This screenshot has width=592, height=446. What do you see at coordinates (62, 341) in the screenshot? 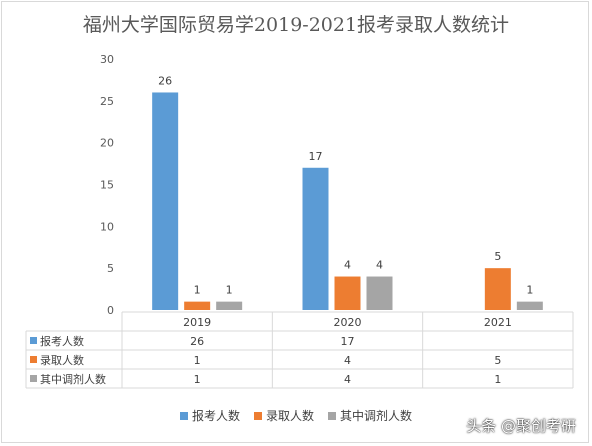
I see `table-series-name: 报考人数` at bounding box center [62, 341].